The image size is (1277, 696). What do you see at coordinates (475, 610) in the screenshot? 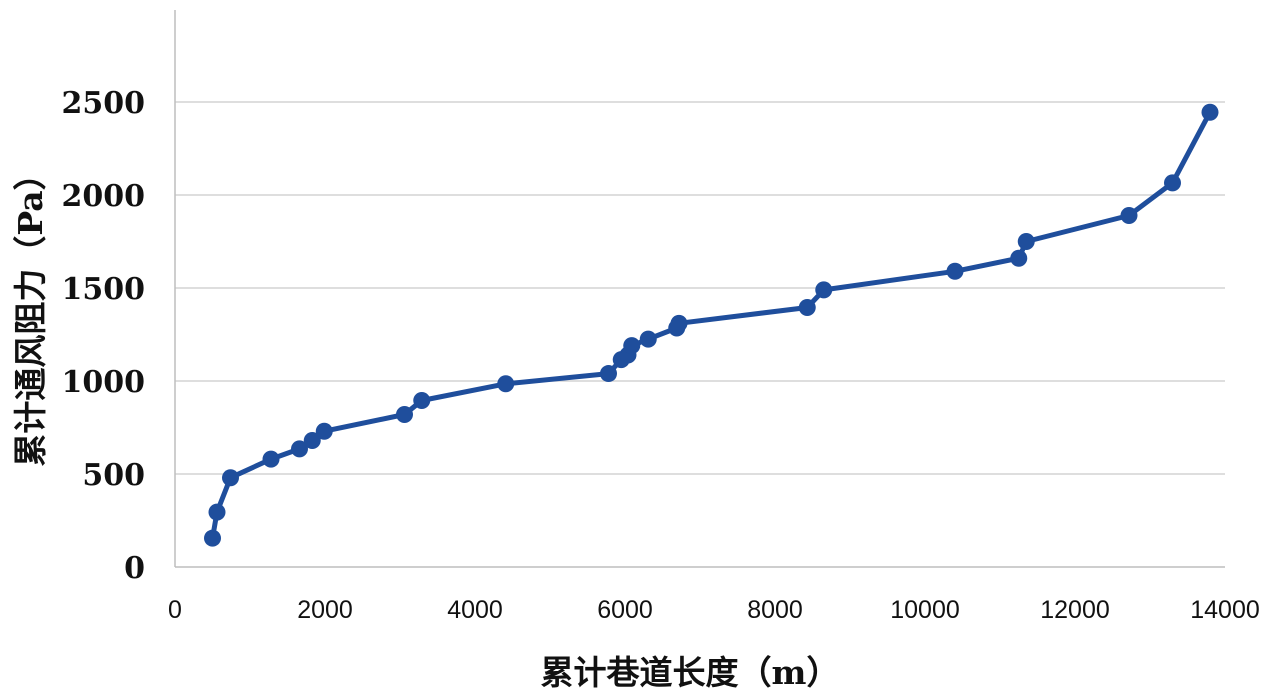
I see `x-tick-label: 4000` at bounding box center [475, 610].